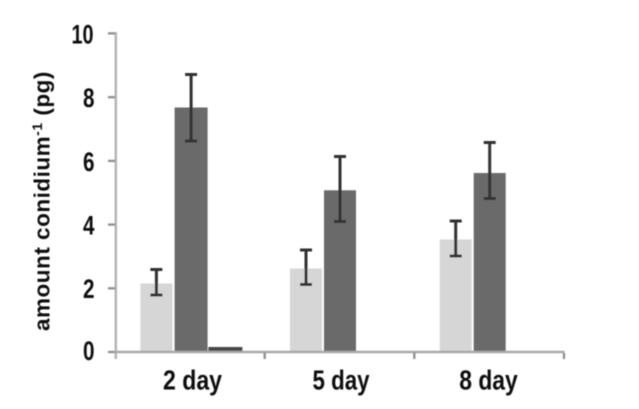  What do you see at coordinates (42, 201) in the screenshot?
I see `svg-text: amount conidium-1 (pg)` at bounding box center [42, 201].